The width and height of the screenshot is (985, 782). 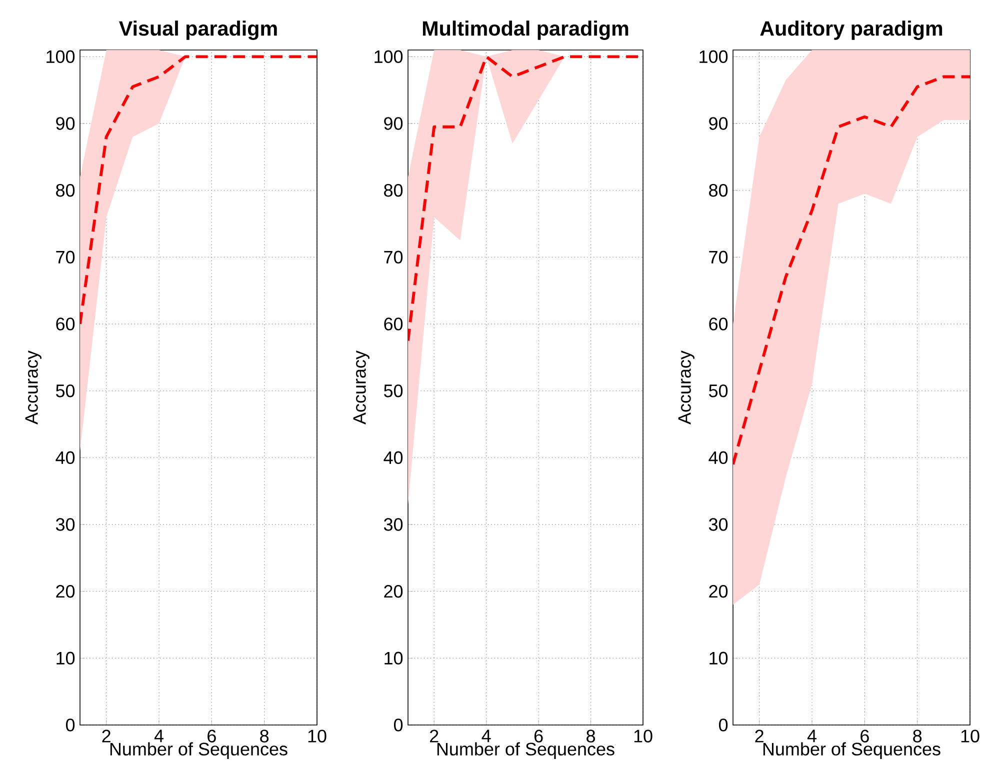 I want to click on chart-title: Visual paradigm, so click(x=198, y=30).